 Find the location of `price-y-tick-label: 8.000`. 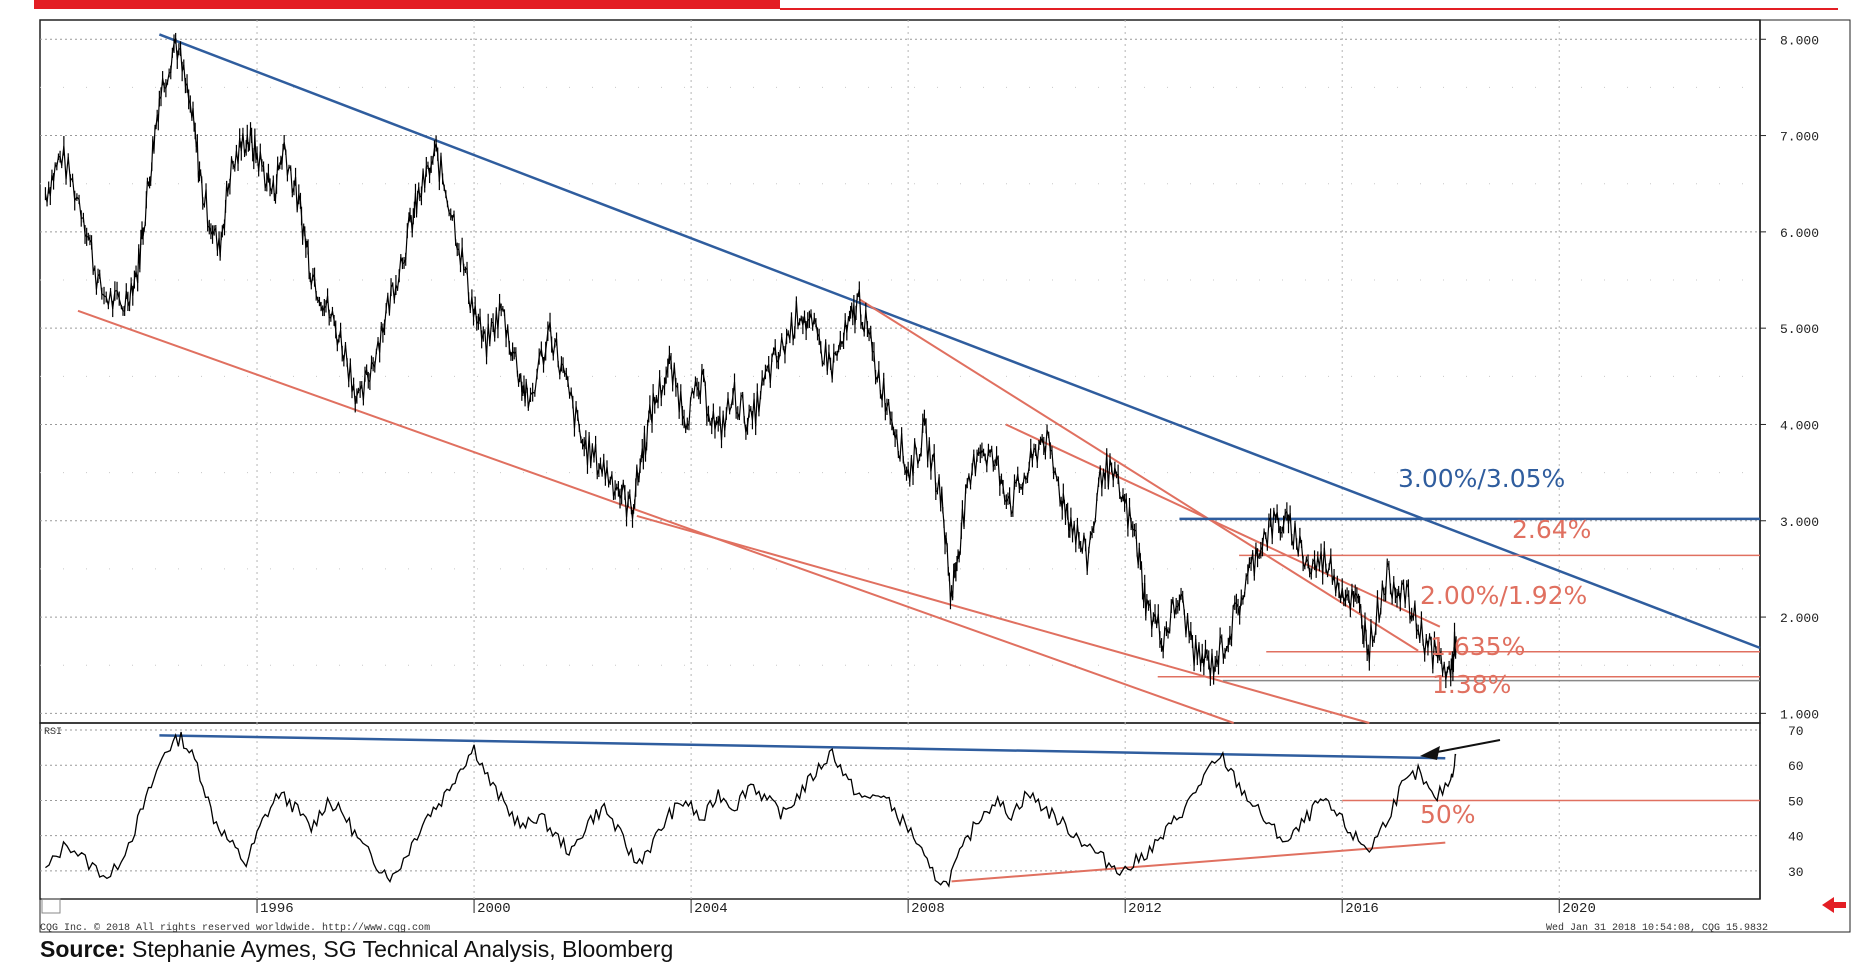

price-y-tick-label: 8.000 is located at coordinates (1799, 40).